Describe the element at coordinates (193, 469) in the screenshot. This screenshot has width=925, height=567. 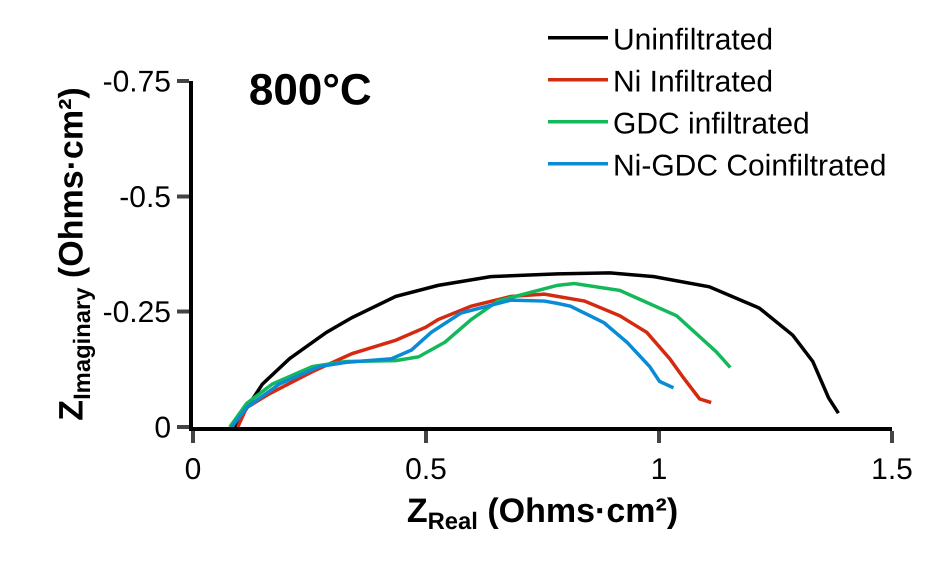
I see `x-tick-label: 0` at that location.